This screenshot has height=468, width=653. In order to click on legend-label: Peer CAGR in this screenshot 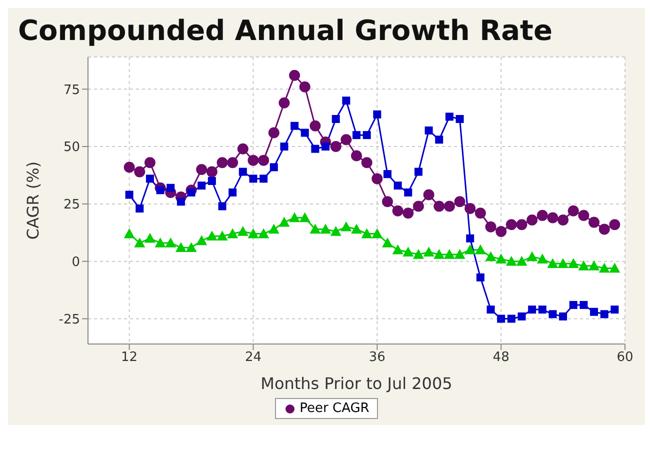, I will do `click(334, 408)`.